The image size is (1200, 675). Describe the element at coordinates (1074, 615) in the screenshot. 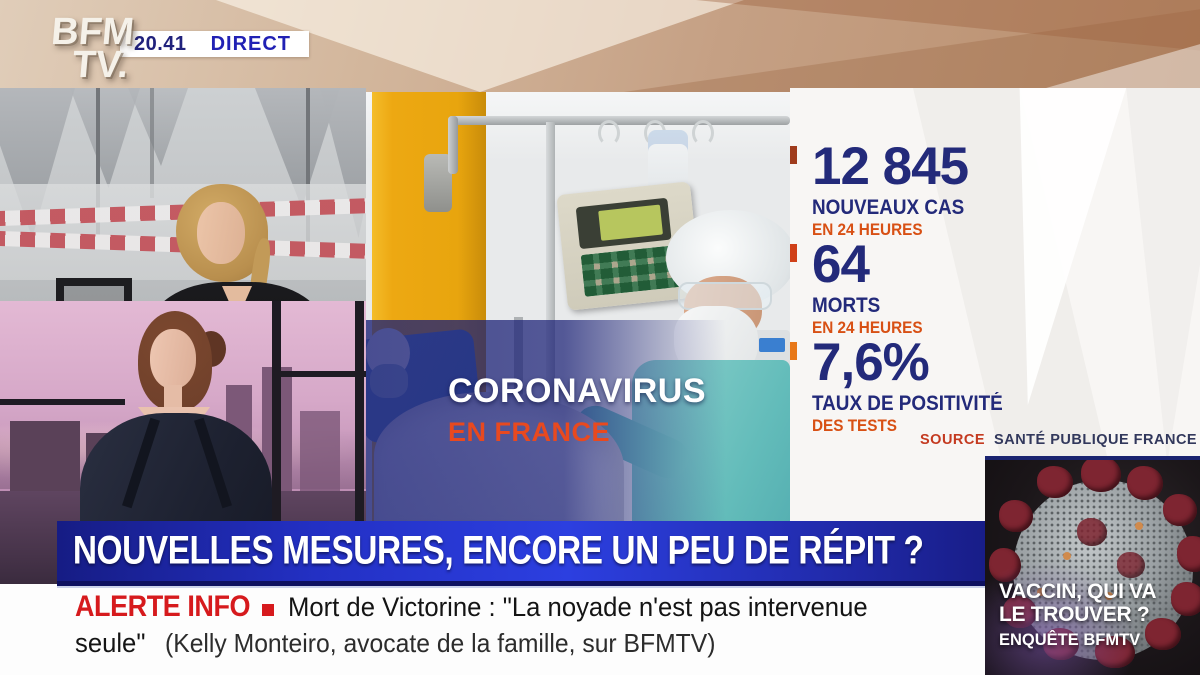

I see `promo-line2: LE TROUVER ?` at that location.